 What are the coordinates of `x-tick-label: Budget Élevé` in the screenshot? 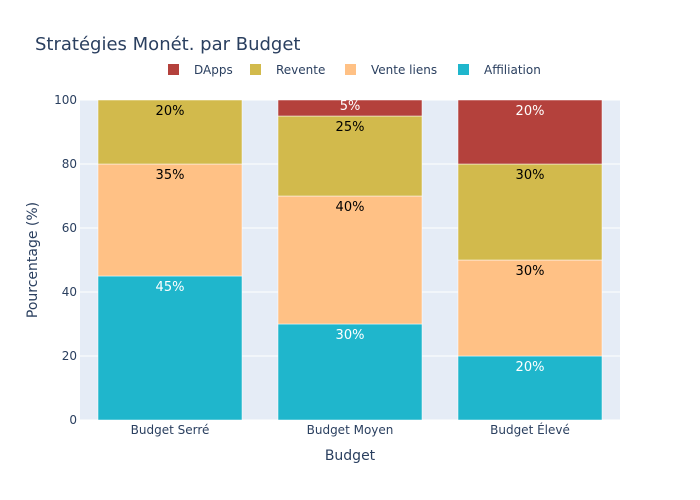 It's located at (530, 429).